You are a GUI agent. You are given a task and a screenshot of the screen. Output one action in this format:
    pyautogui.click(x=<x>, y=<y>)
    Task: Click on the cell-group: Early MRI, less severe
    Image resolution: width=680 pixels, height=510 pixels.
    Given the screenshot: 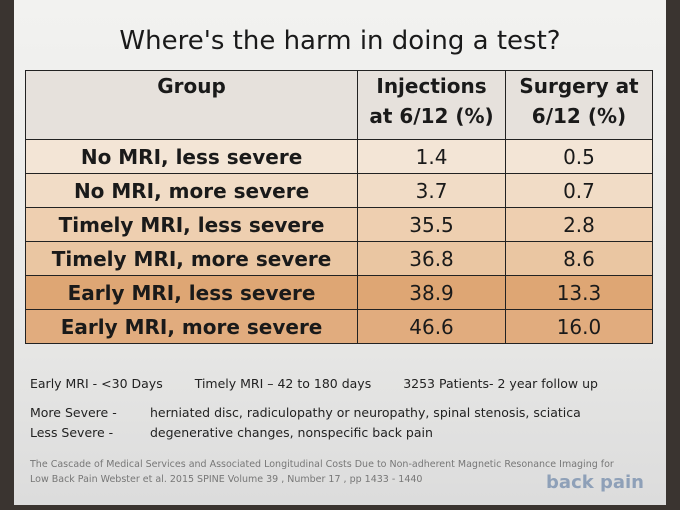 What is the action you would take?
    pyautogui.click(x=191, y=292)
    